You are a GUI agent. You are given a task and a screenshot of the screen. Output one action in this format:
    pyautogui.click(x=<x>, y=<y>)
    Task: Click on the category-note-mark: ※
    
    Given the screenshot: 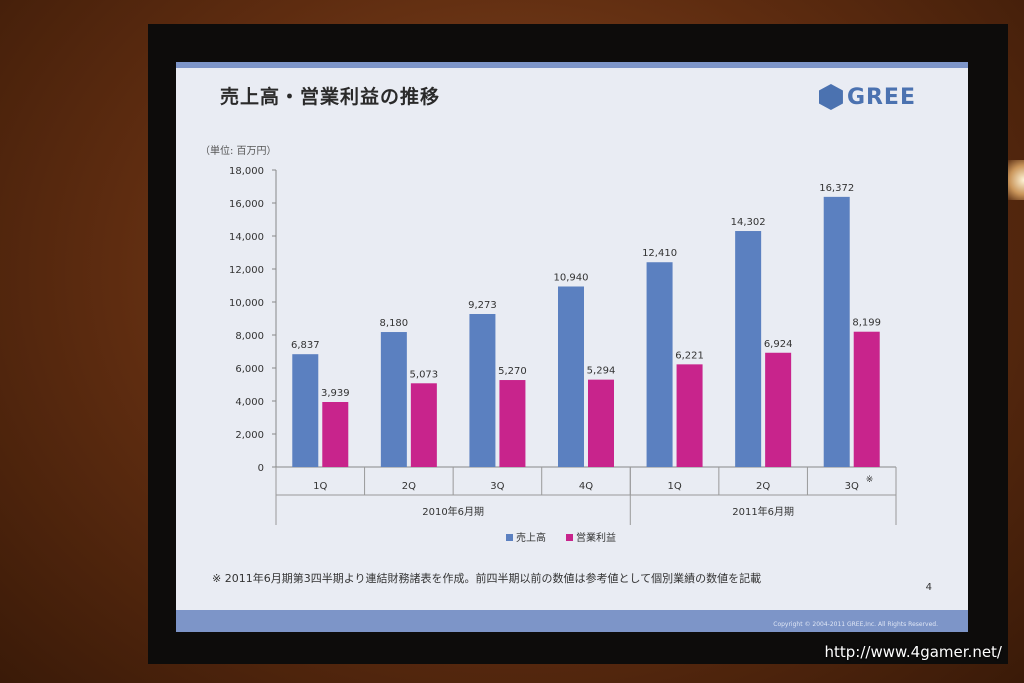 What is the action you would take?
    pyautogui.click(x=870, y=480)
    